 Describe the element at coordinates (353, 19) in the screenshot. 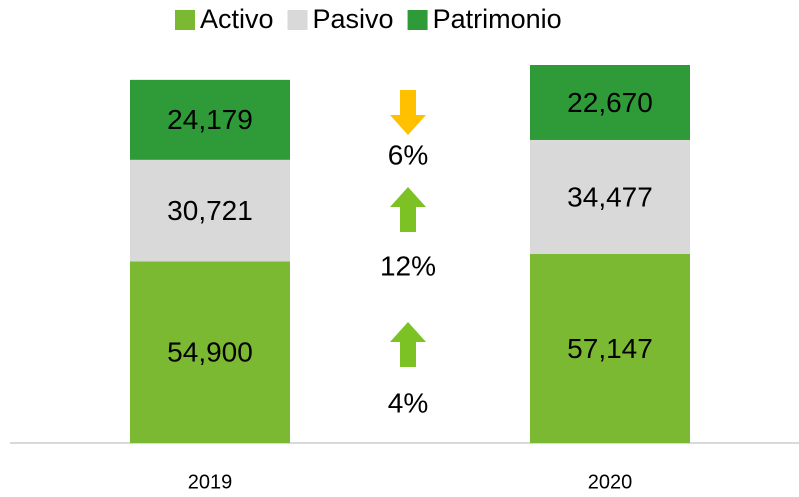

I see `legend-label: Pasivo` at that location.